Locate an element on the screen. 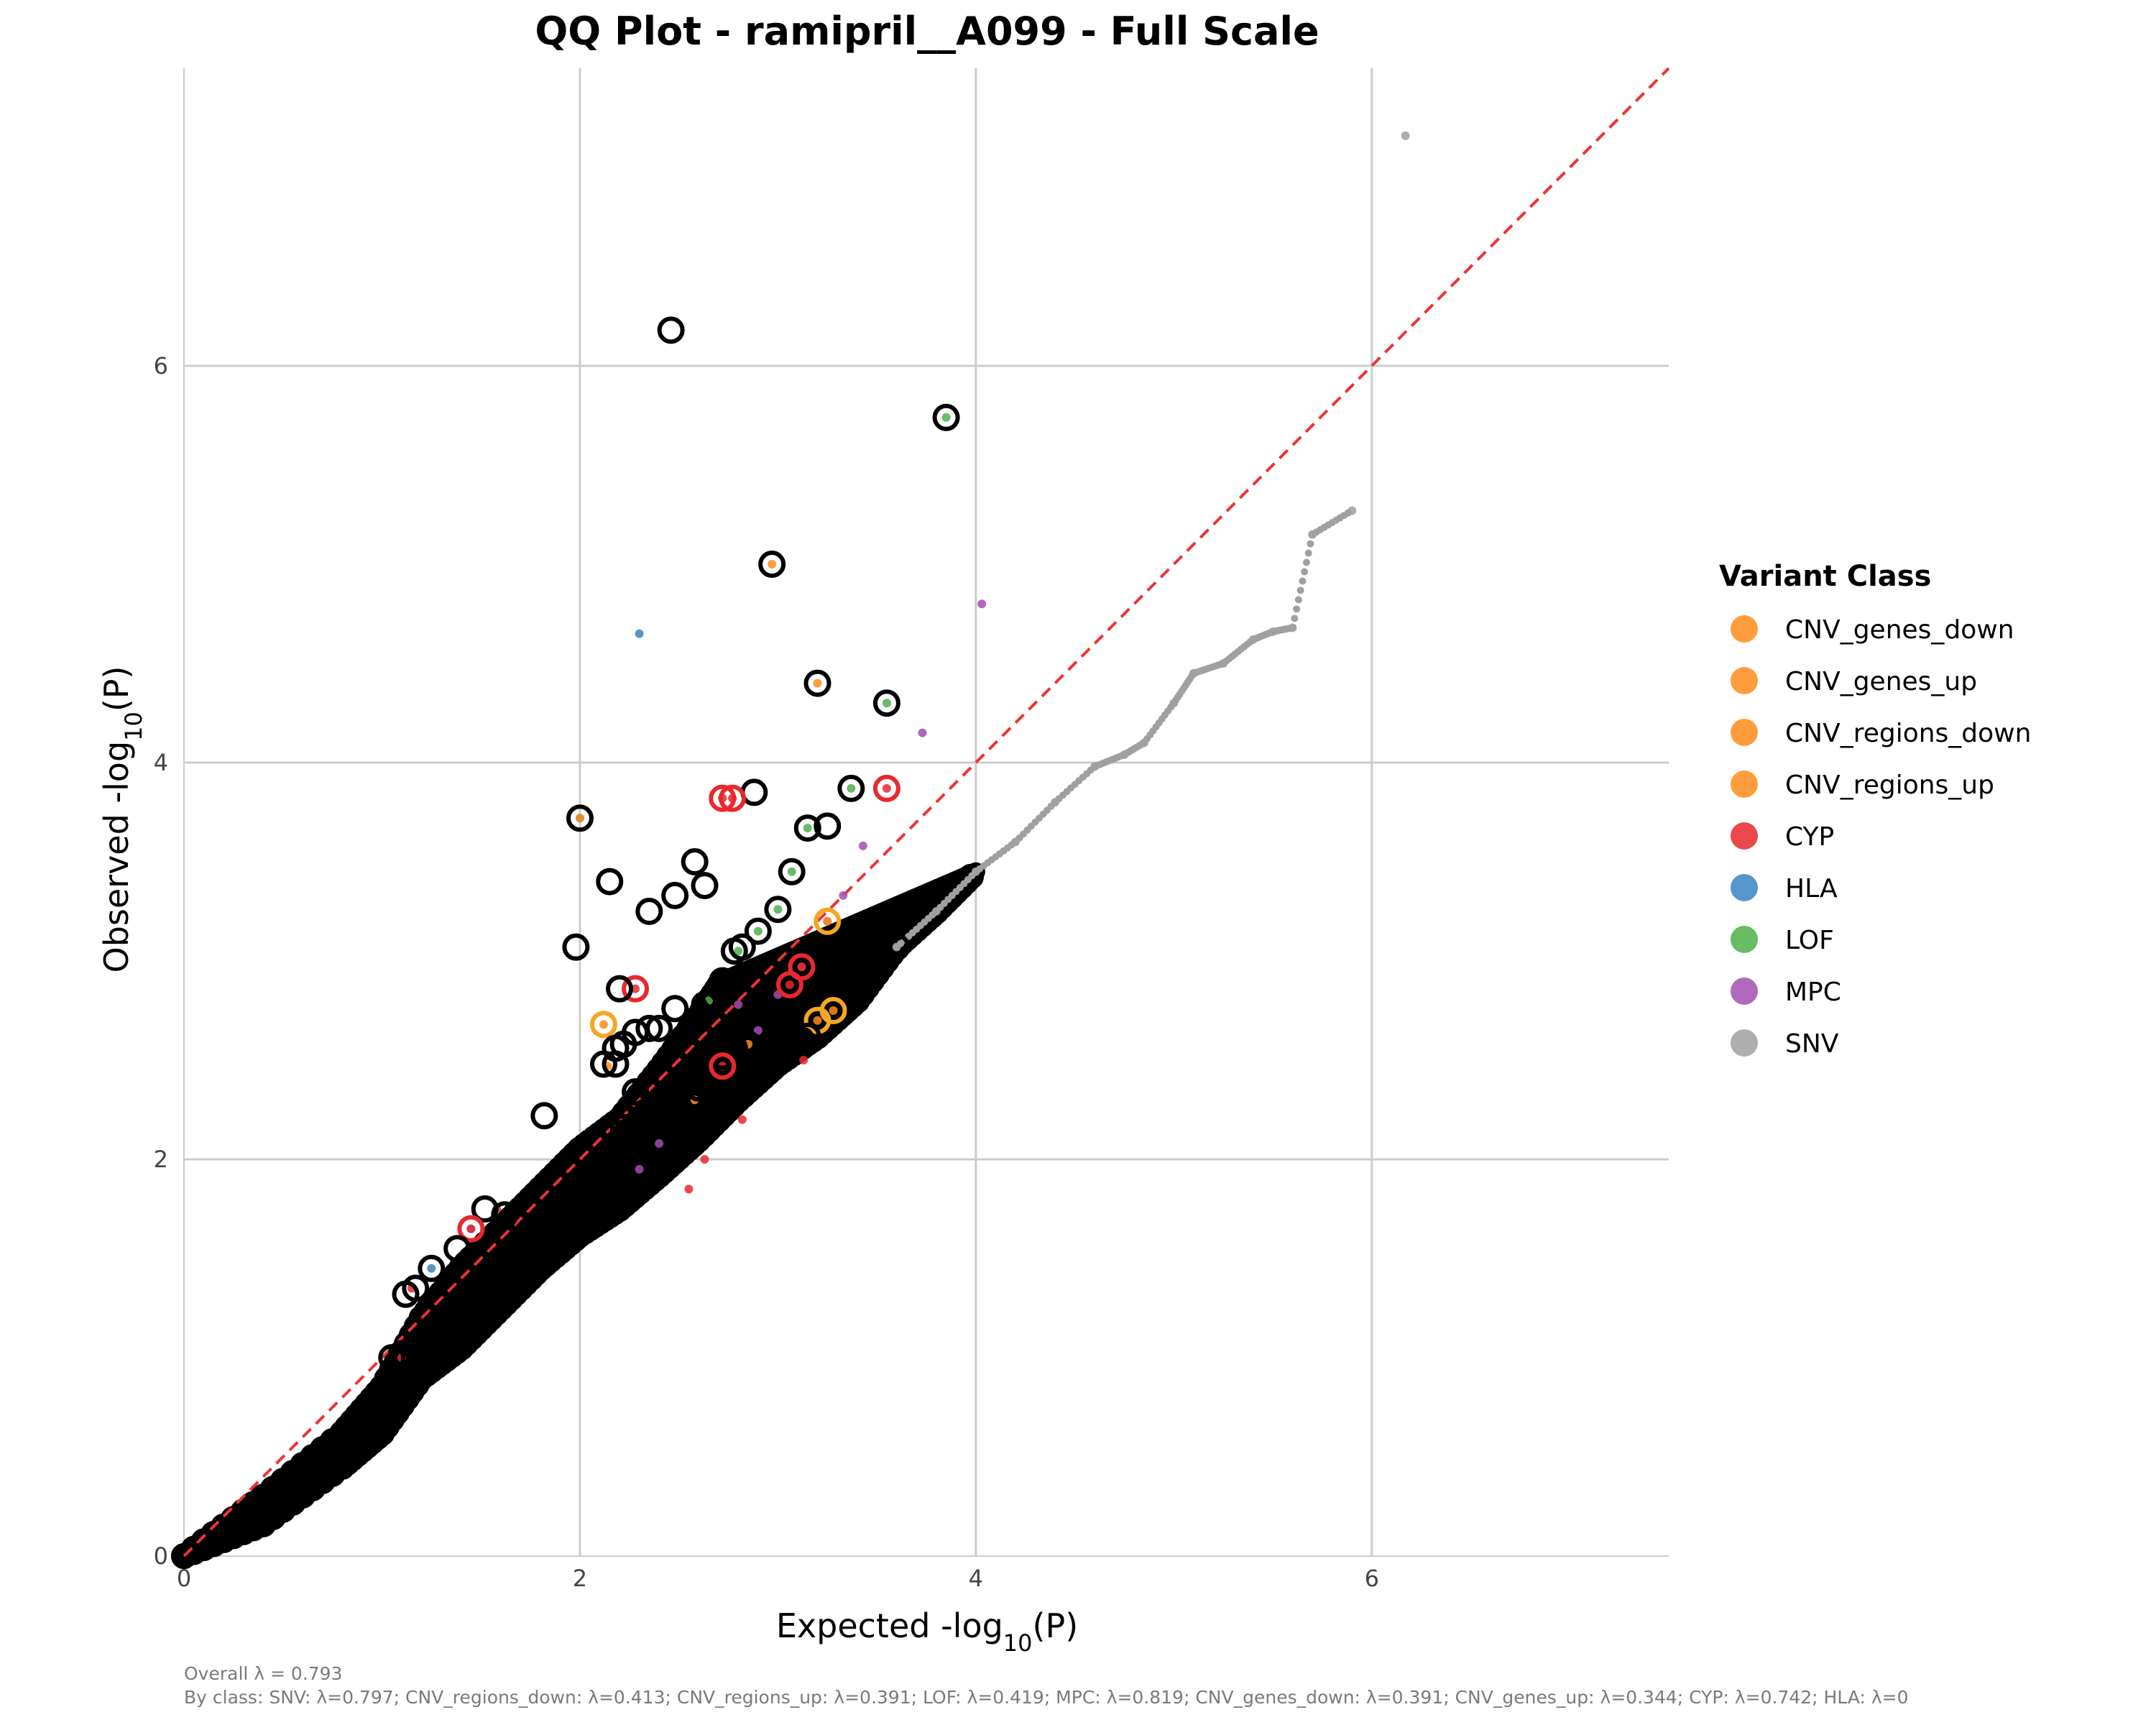 Image resolution: width=2156 pixels, height=1725 pixels. legend-label: HLA is located at coordinates (1811, 888).